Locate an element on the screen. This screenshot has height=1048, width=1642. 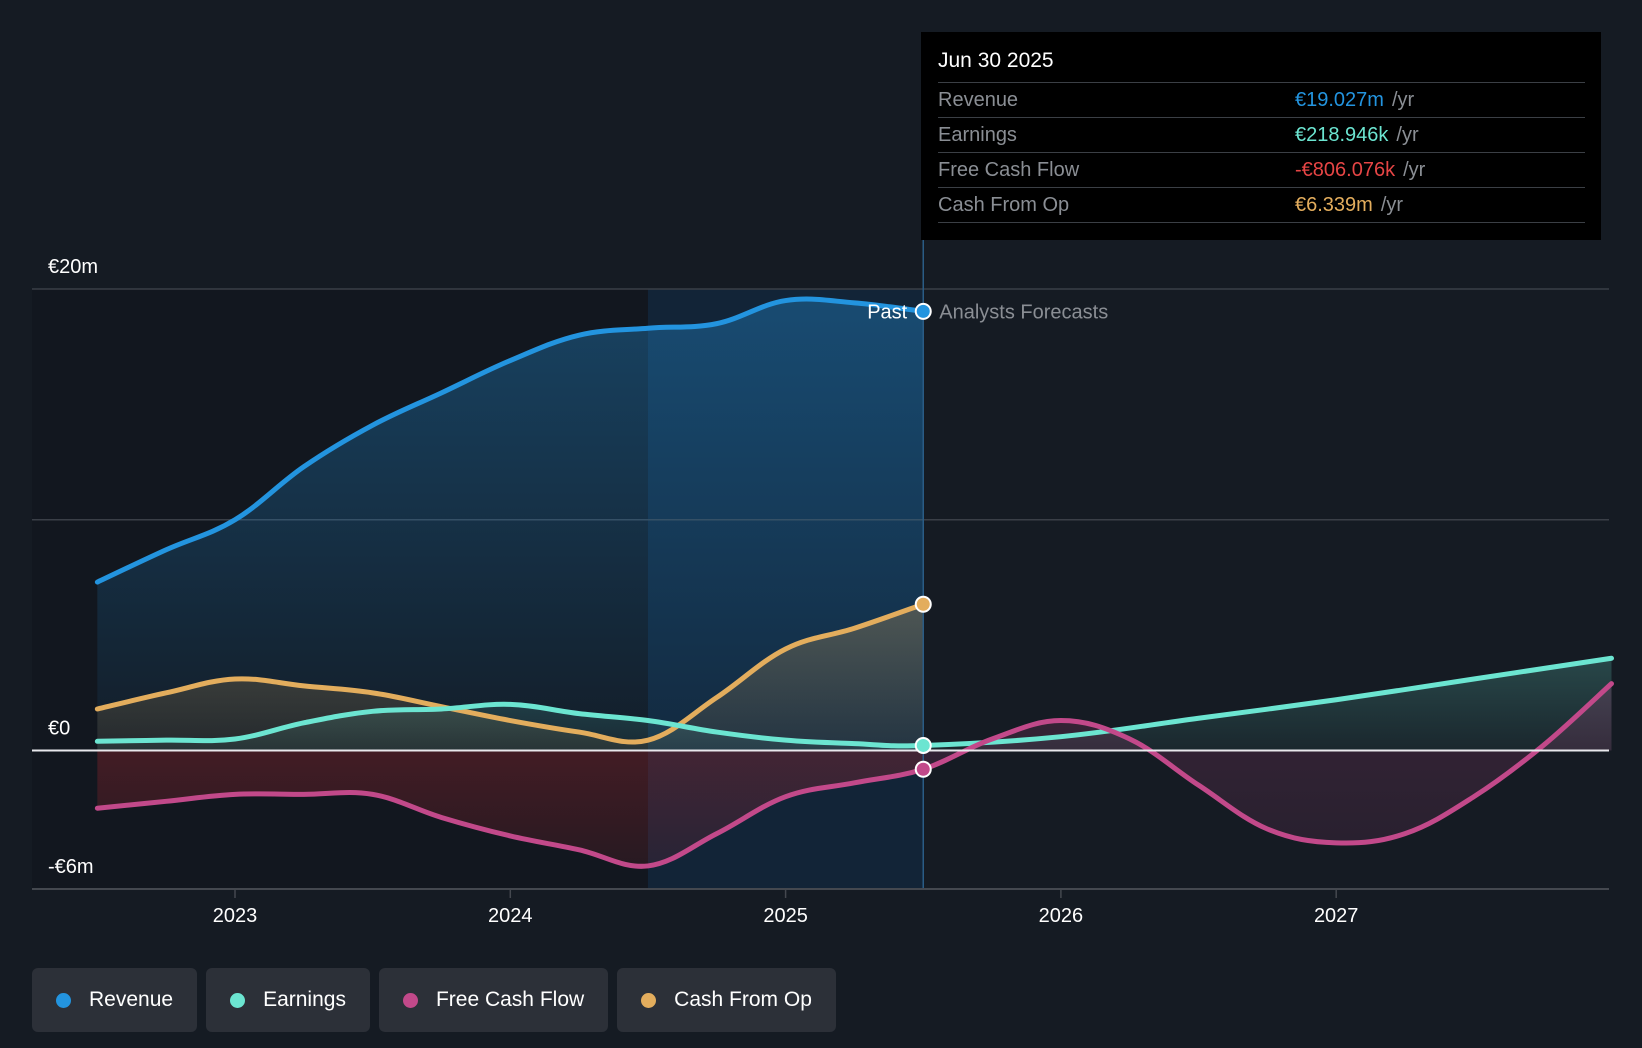
legend-label: Cash From Op is located at coordinates (743, 999).